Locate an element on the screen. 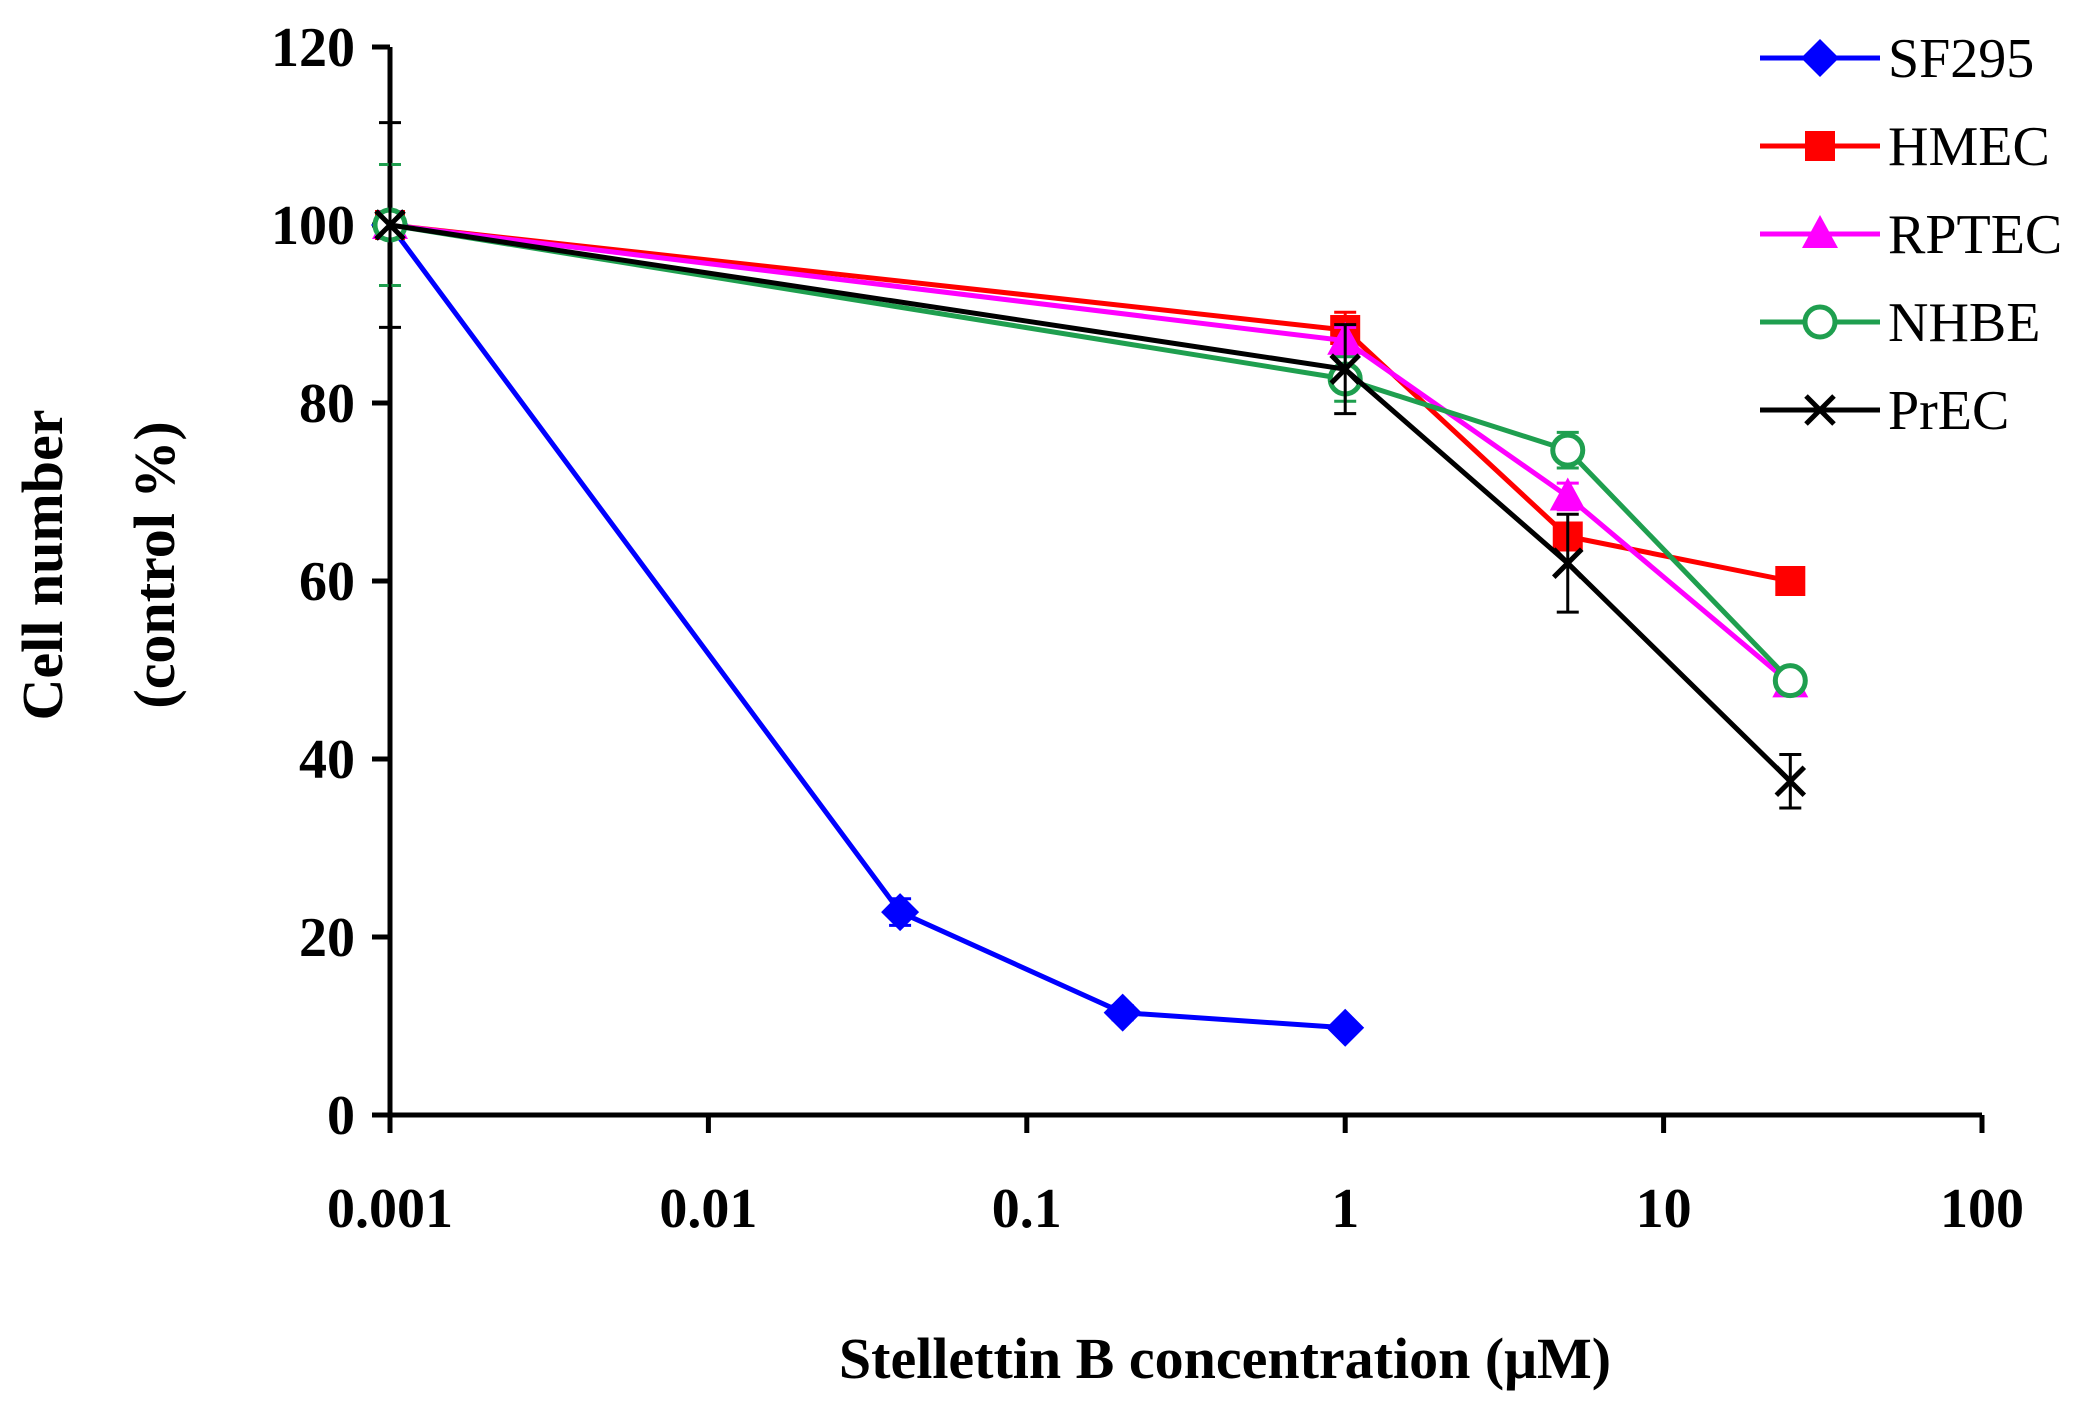 The width and height of the screenshot is (2099, 1406). y-axis-title: Cell number (control %) is located at coordinates (98, 565).